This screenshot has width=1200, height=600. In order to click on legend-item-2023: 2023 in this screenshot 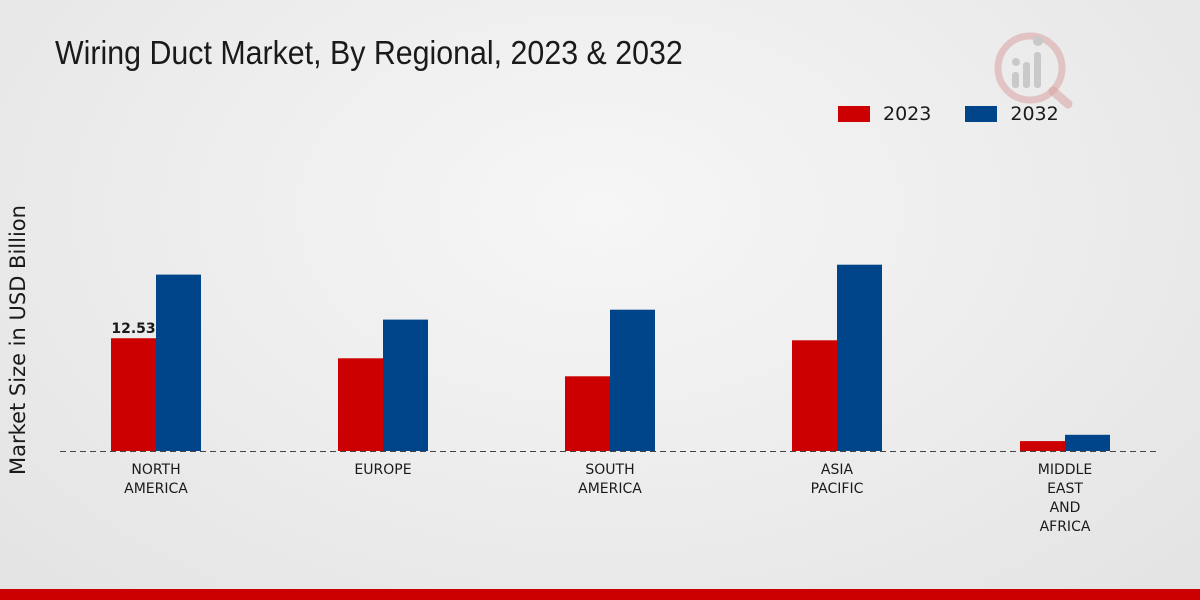, I will do `click(884, 114)`.